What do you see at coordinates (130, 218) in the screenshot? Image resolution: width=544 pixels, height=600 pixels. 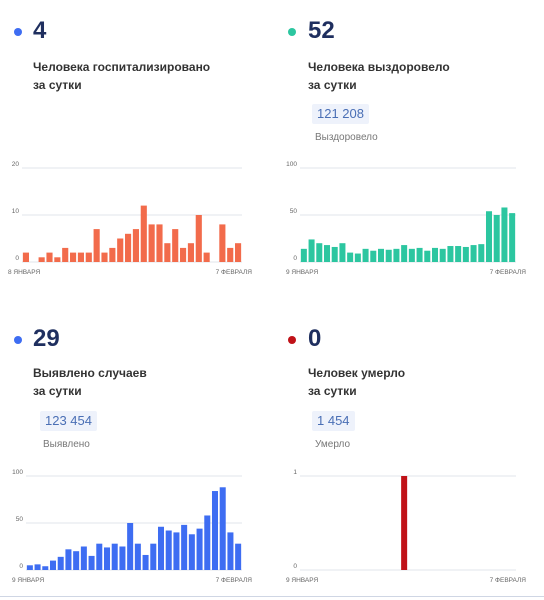 I see `hospitalized-chart: 20 10 0 8 ЯНВАРЯ 7 ФЕВРАЛЯ` at bounding box center [130, 218].